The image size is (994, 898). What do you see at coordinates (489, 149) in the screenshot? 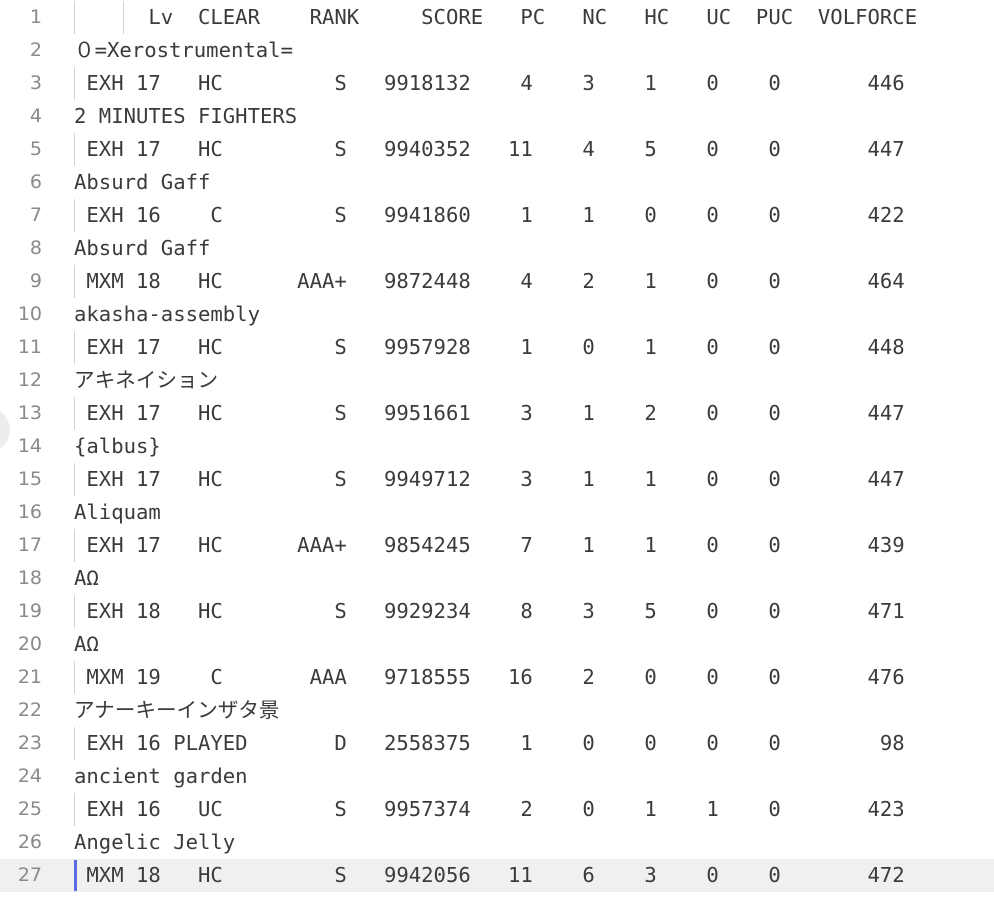
I see `line-text: EXH 17 HC S 9940352 11 4 5 0 0 447` at bounding box center [489, 149].